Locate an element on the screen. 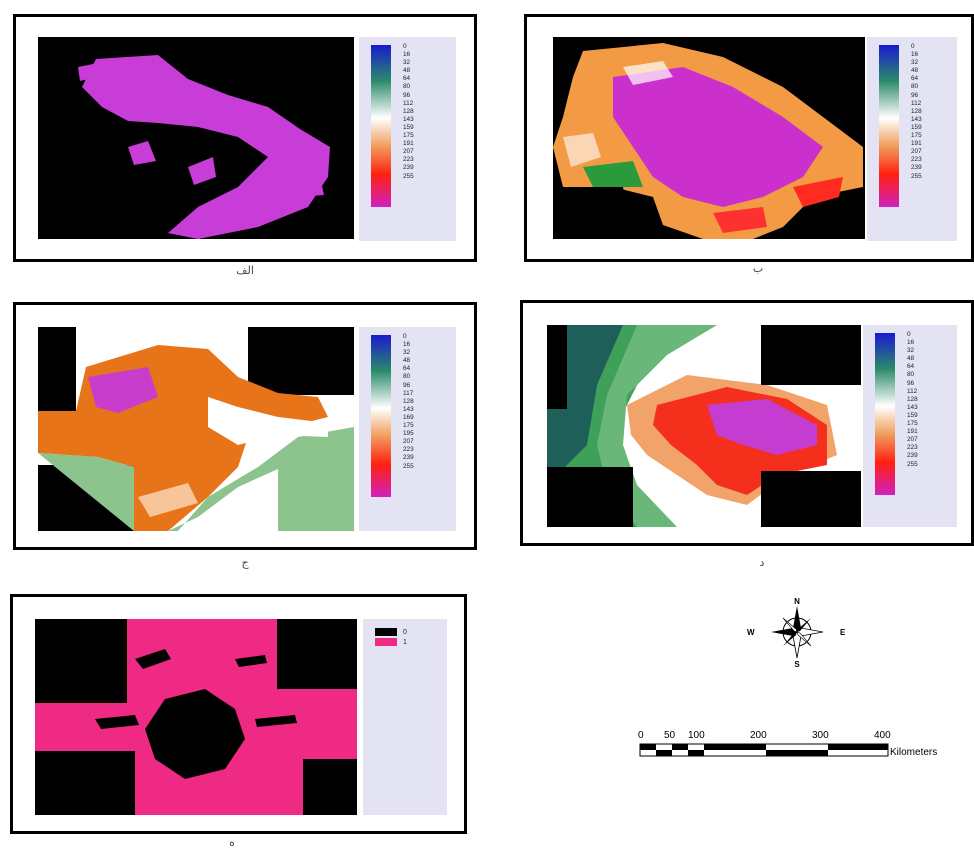  map-he is located at coordinates (196, 717).